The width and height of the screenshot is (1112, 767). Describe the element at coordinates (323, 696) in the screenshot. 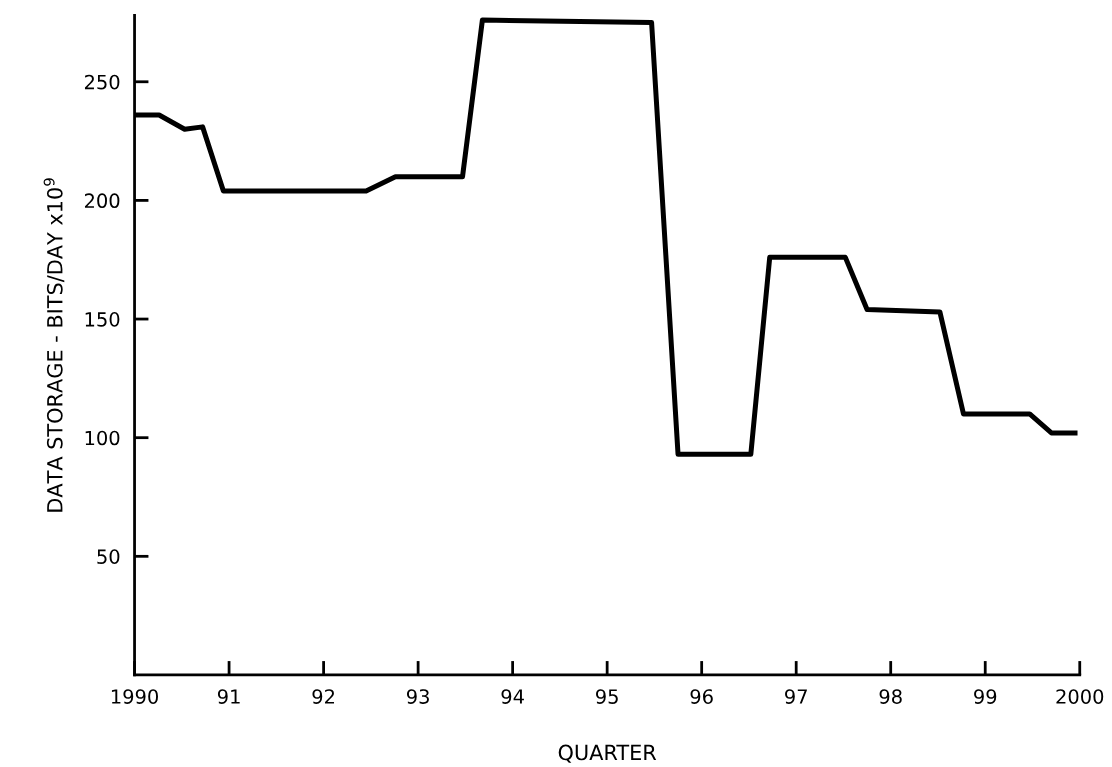

I see `x-tick-label: 92` at that location.